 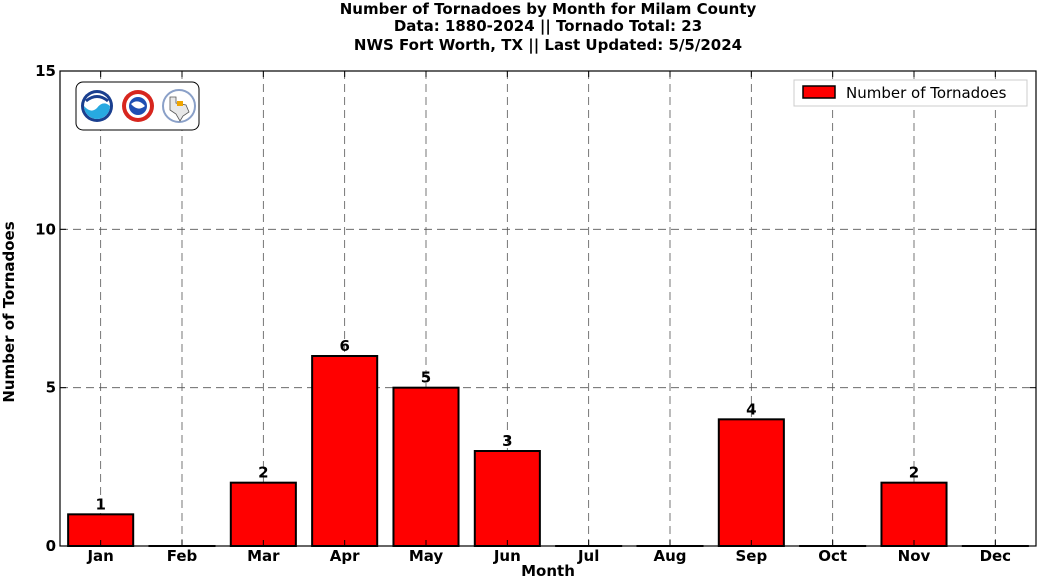 What do you see at coordinates (832, 556) in the screenshot?
I see `x-tick-label-oct: Oct` at bounding box center [832, 556].